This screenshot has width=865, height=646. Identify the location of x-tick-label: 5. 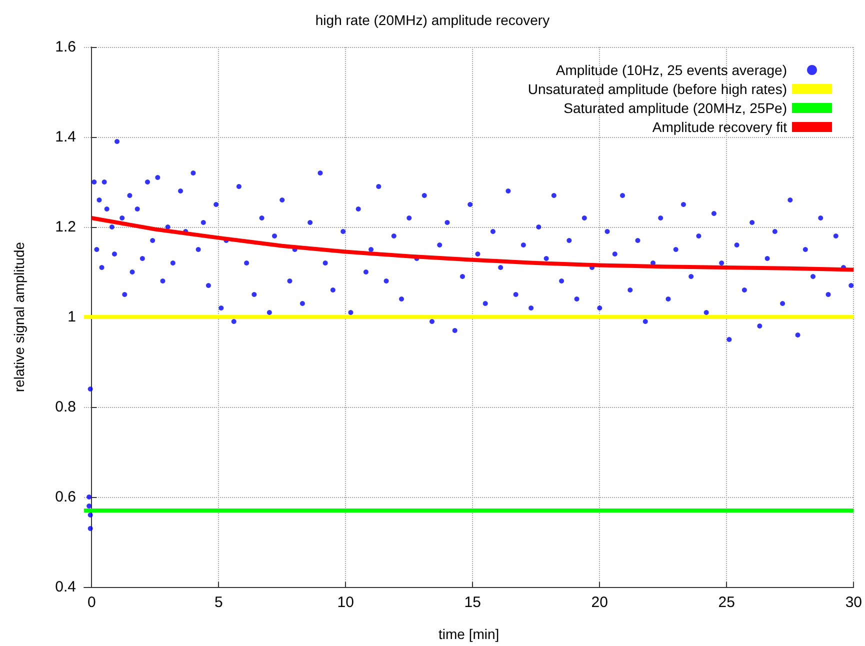
(218, 602).